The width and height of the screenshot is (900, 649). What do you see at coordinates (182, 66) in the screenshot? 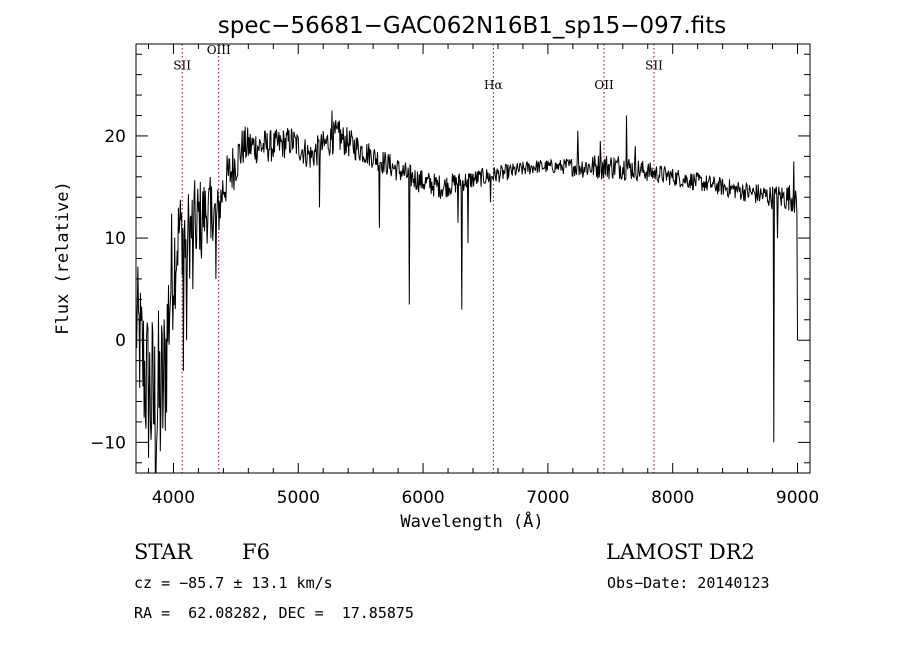
I see `emission-line-label-0: SII` at bounding box center [182, 66].